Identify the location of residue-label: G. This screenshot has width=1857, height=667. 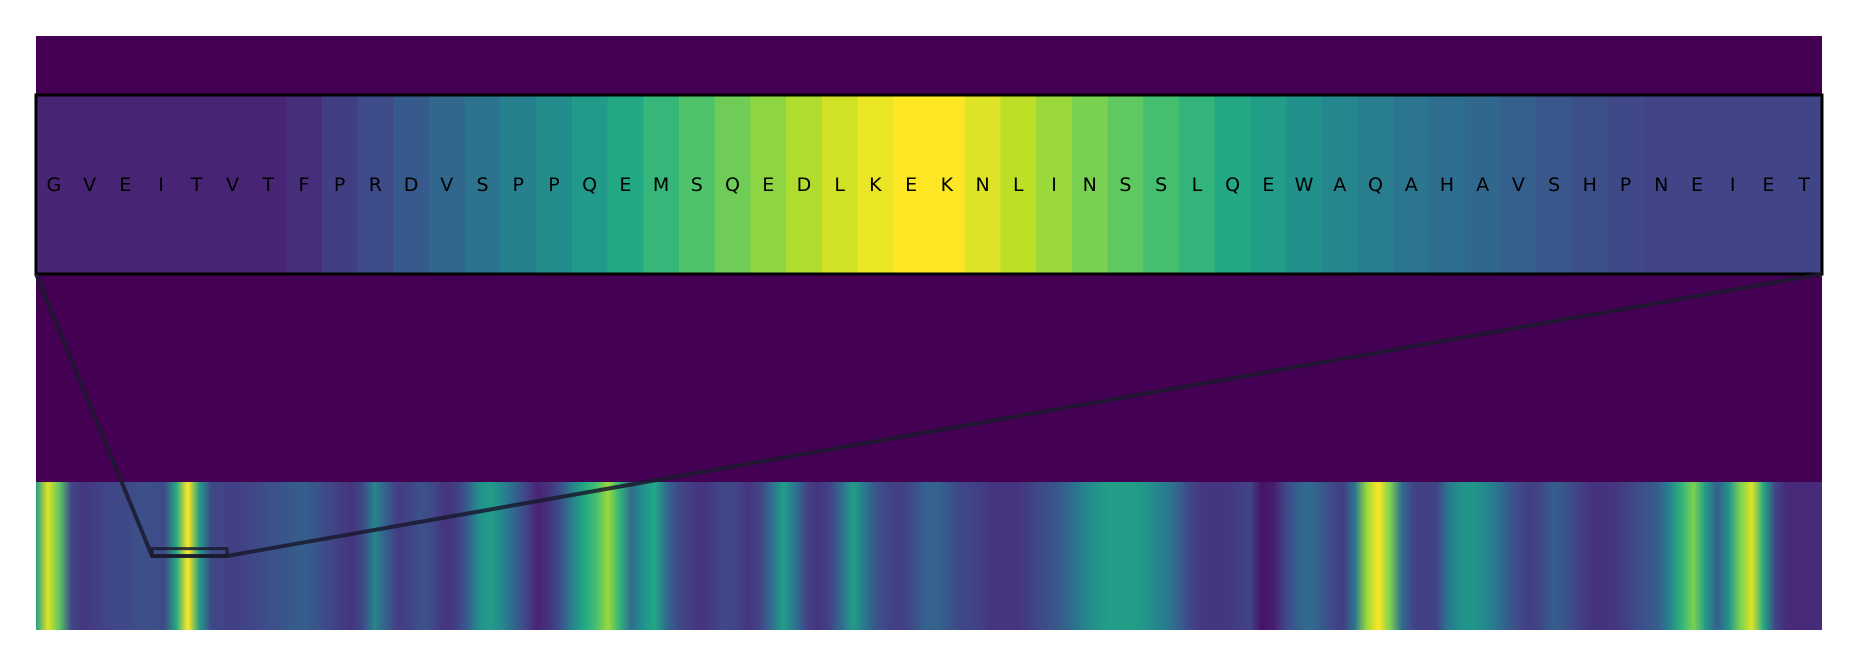
(53, 185).